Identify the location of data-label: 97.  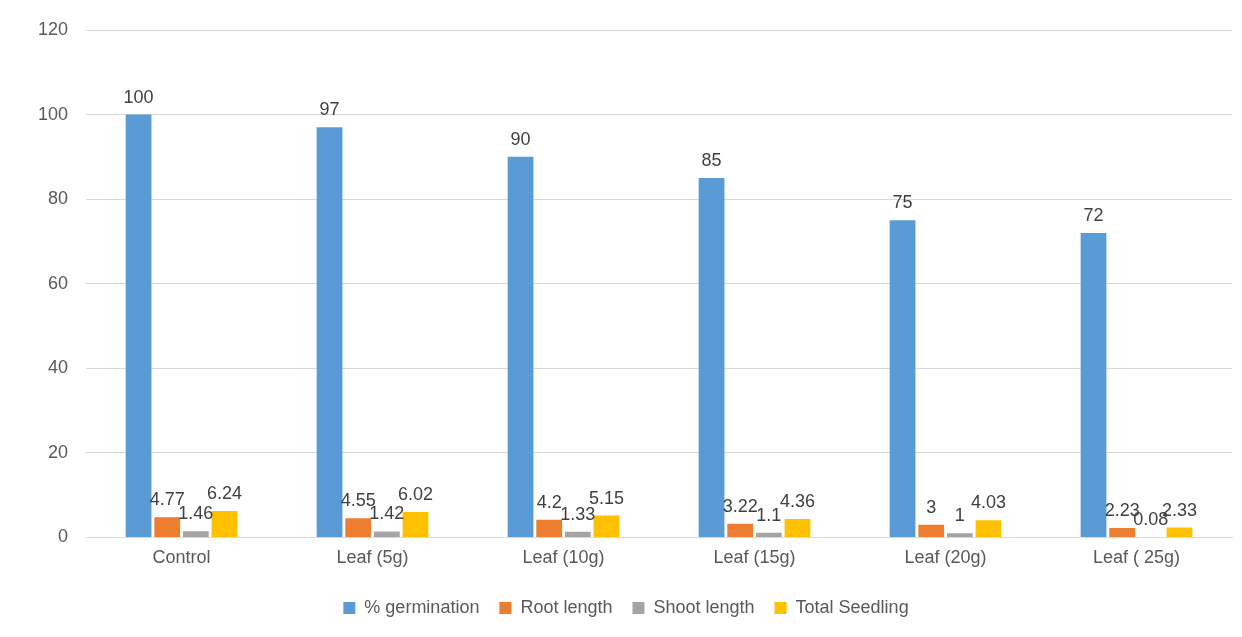
(329, 109).